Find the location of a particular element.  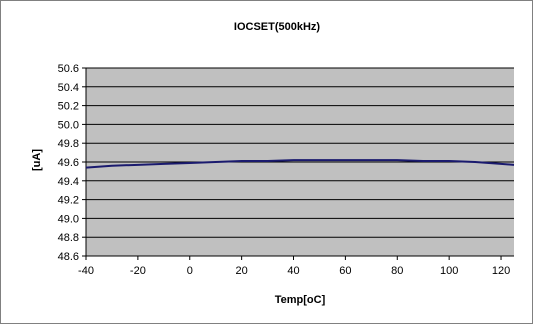

y-tick-label: 49.8 is located at coordinates (68, 144).